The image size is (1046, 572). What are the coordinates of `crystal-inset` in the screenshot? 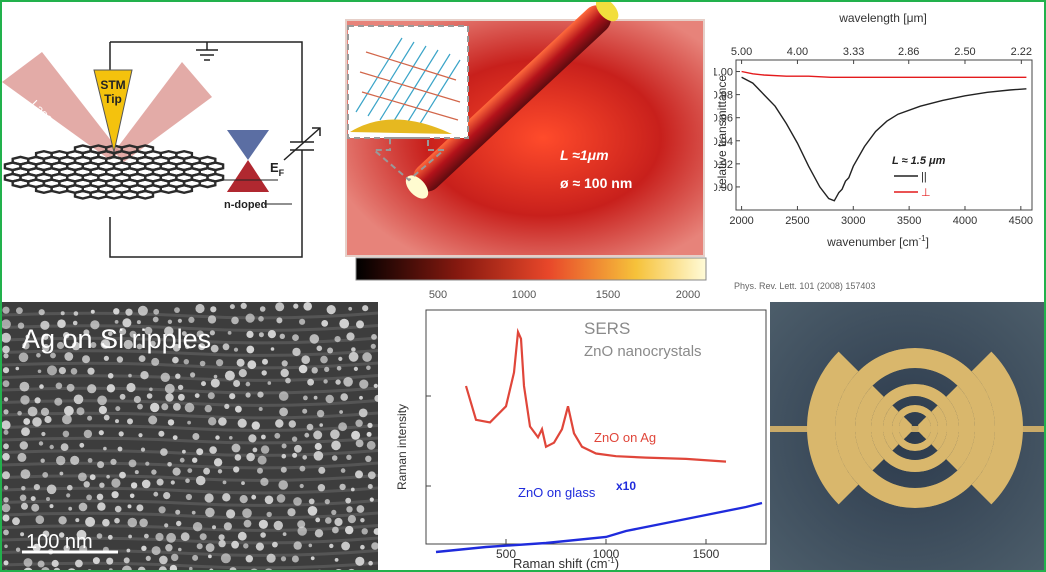 It's located at (408, 82).